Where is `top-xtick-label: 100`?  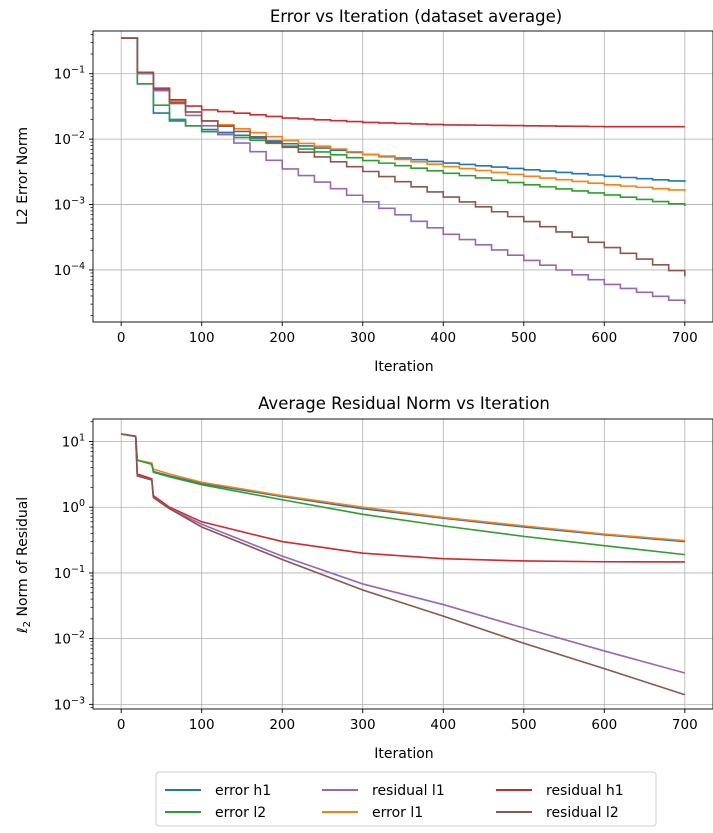
top-xtick-label: 100 is located at coordinates (202, 338).